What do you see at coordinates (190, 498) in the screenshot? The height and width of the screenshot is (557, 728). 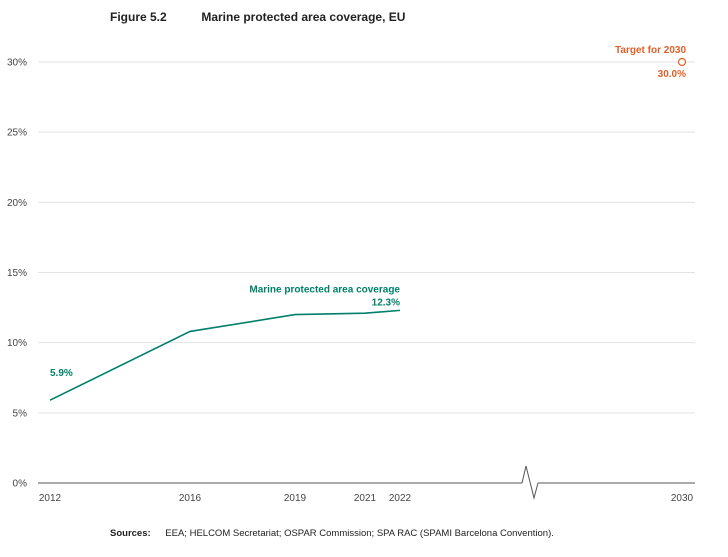 I see `x-tick-label: 2016` at bounding box center [190, 498].